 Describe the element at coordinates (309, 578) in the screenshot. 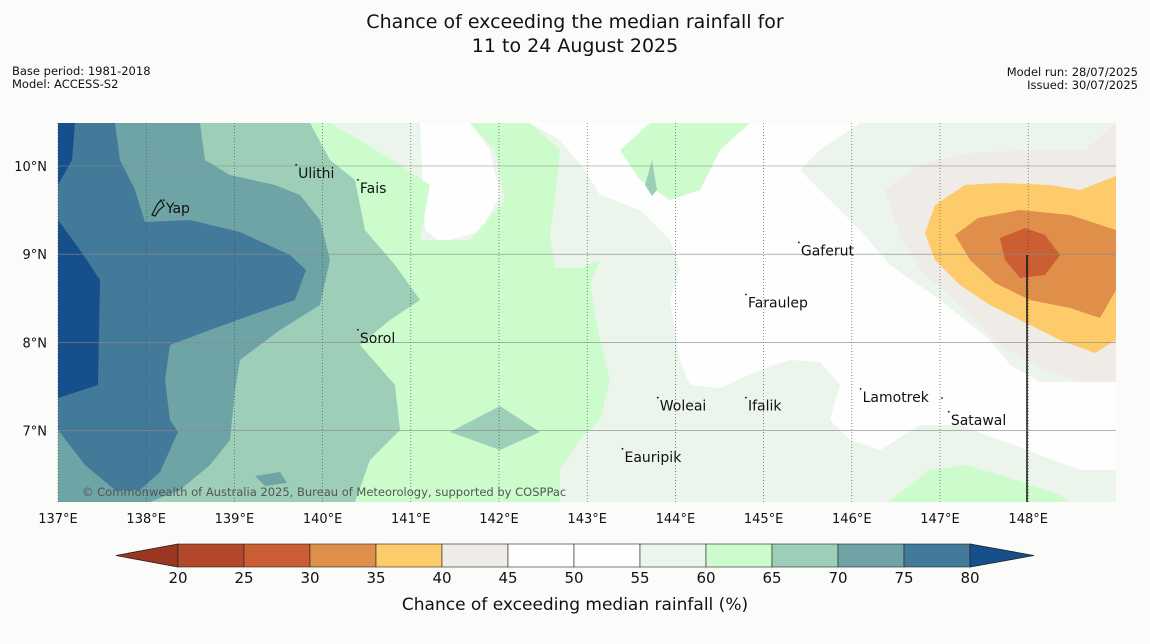

I see `colorbar-tick-label: 30` at that location.